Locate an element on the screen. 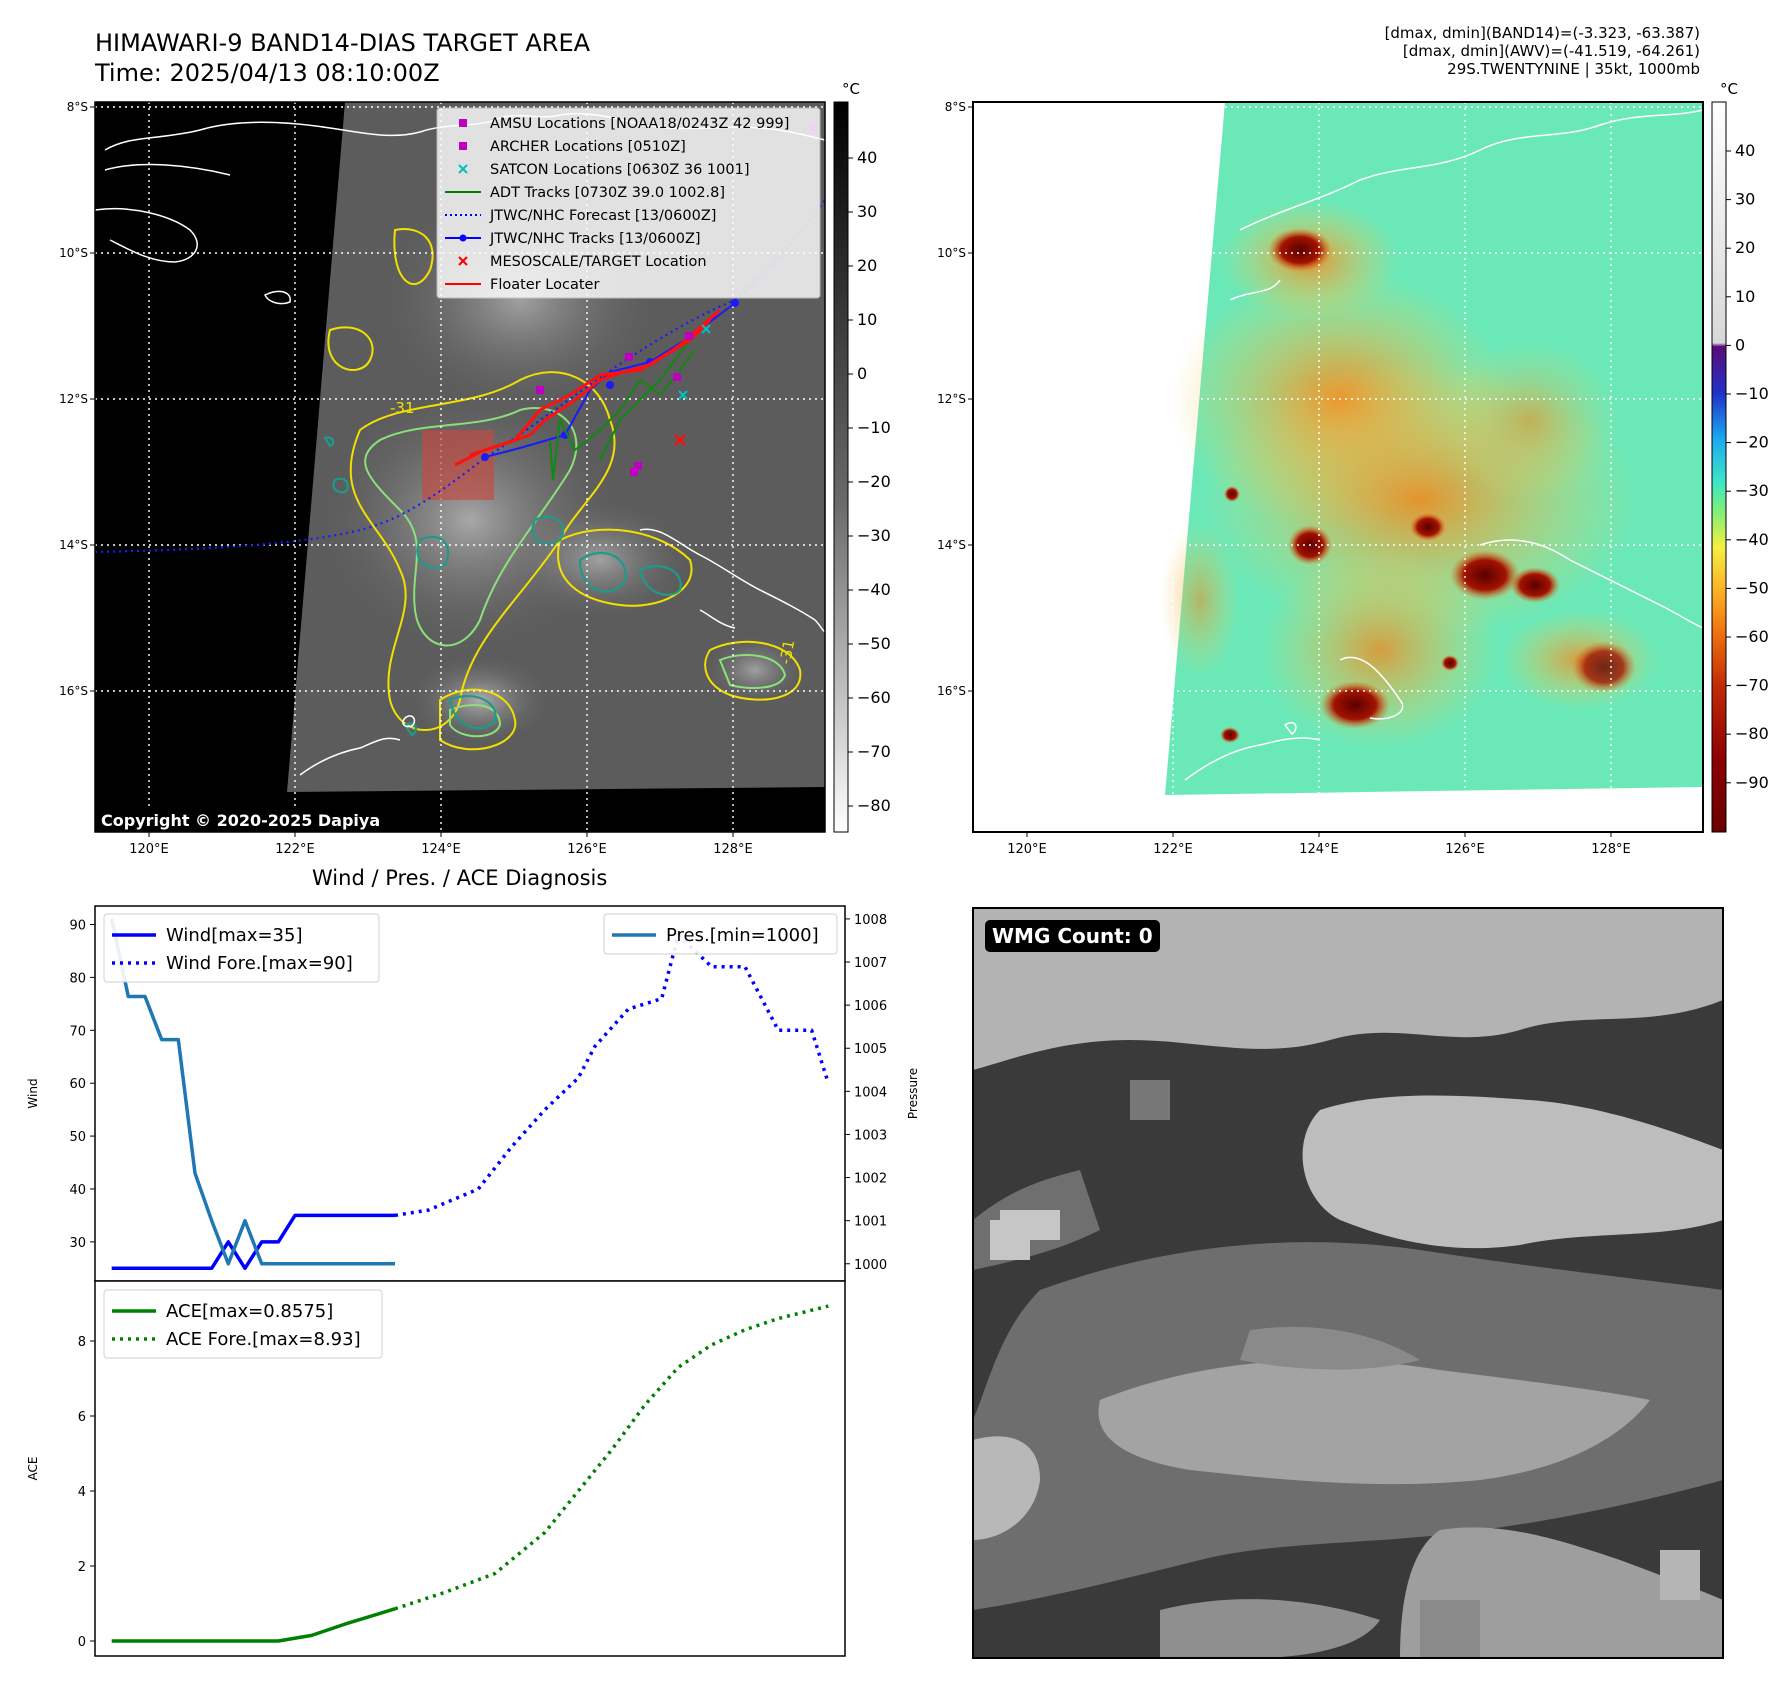 The height and width of the screenshot is (1691, 1788). y2-tick-label: 1005 is located at coordinates (870, 1049).